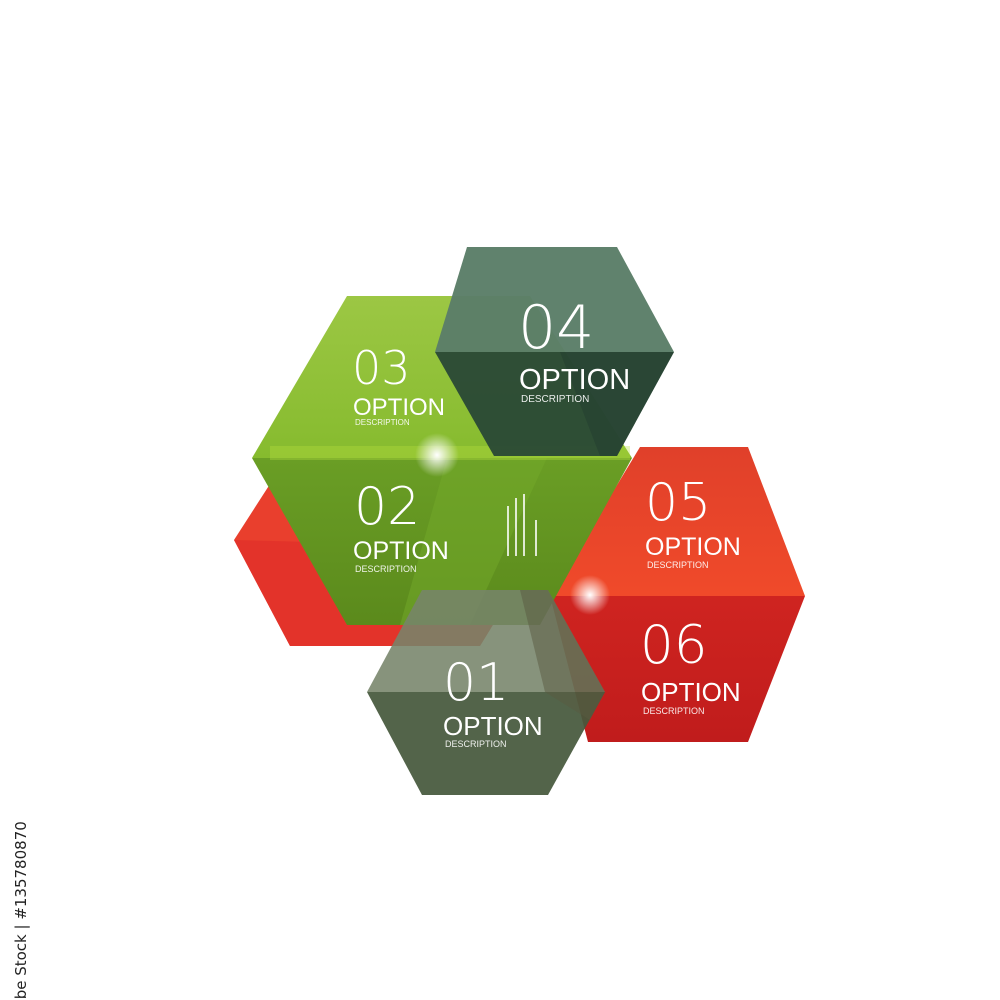 This screenshot has height=1000, width=1000. Describe the element at coordinates (476, 683) in the screenshot. I see `option-01-number: 01` at that location.